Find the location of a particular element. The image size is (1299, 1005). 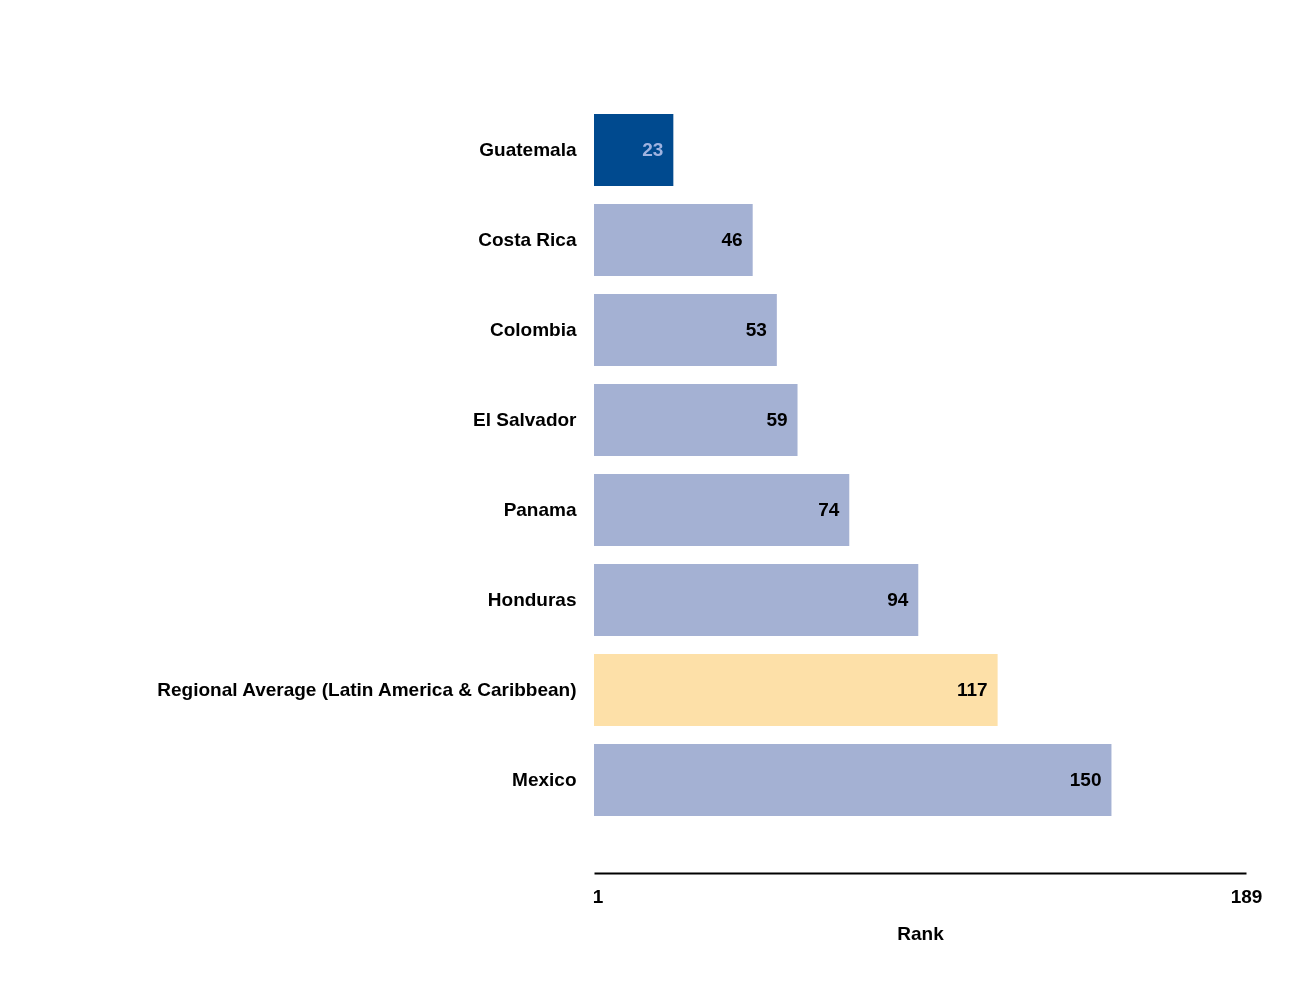

data-label: 46 is located at coordinates (732, 239).